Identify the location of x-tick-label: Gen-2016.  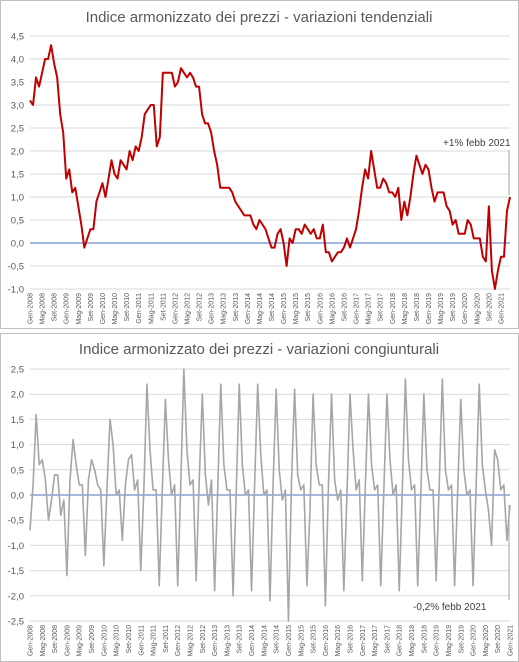
(320, 308).